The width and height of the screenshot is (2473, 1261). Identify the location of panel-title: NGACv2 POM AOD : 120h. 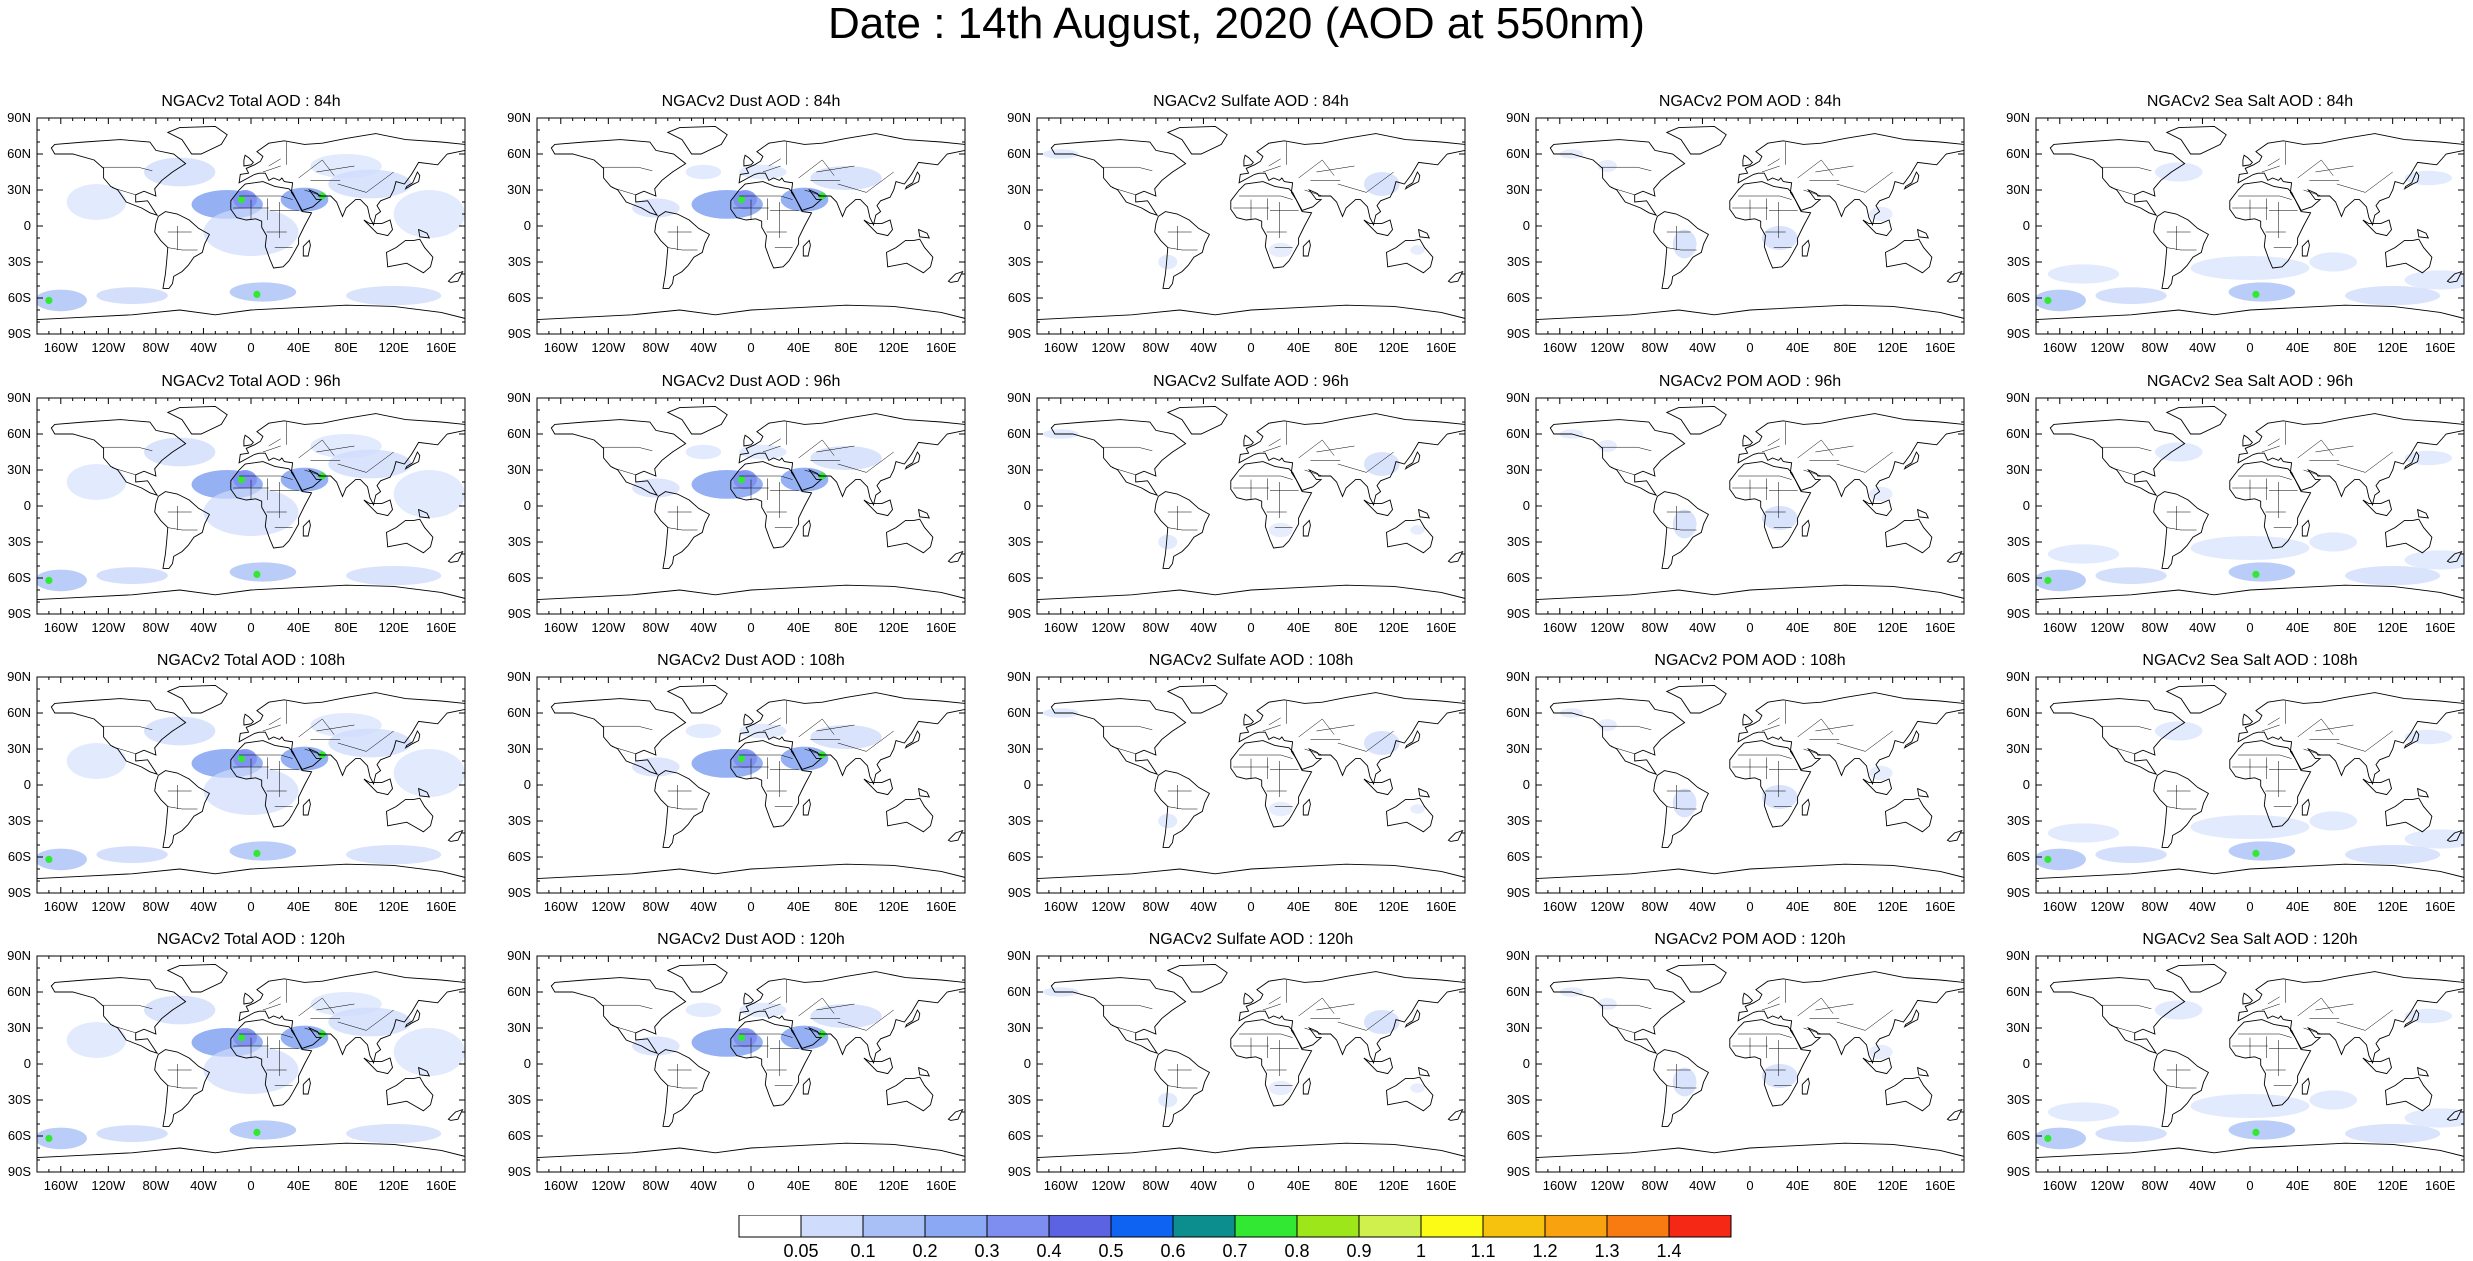
(1749, 939).